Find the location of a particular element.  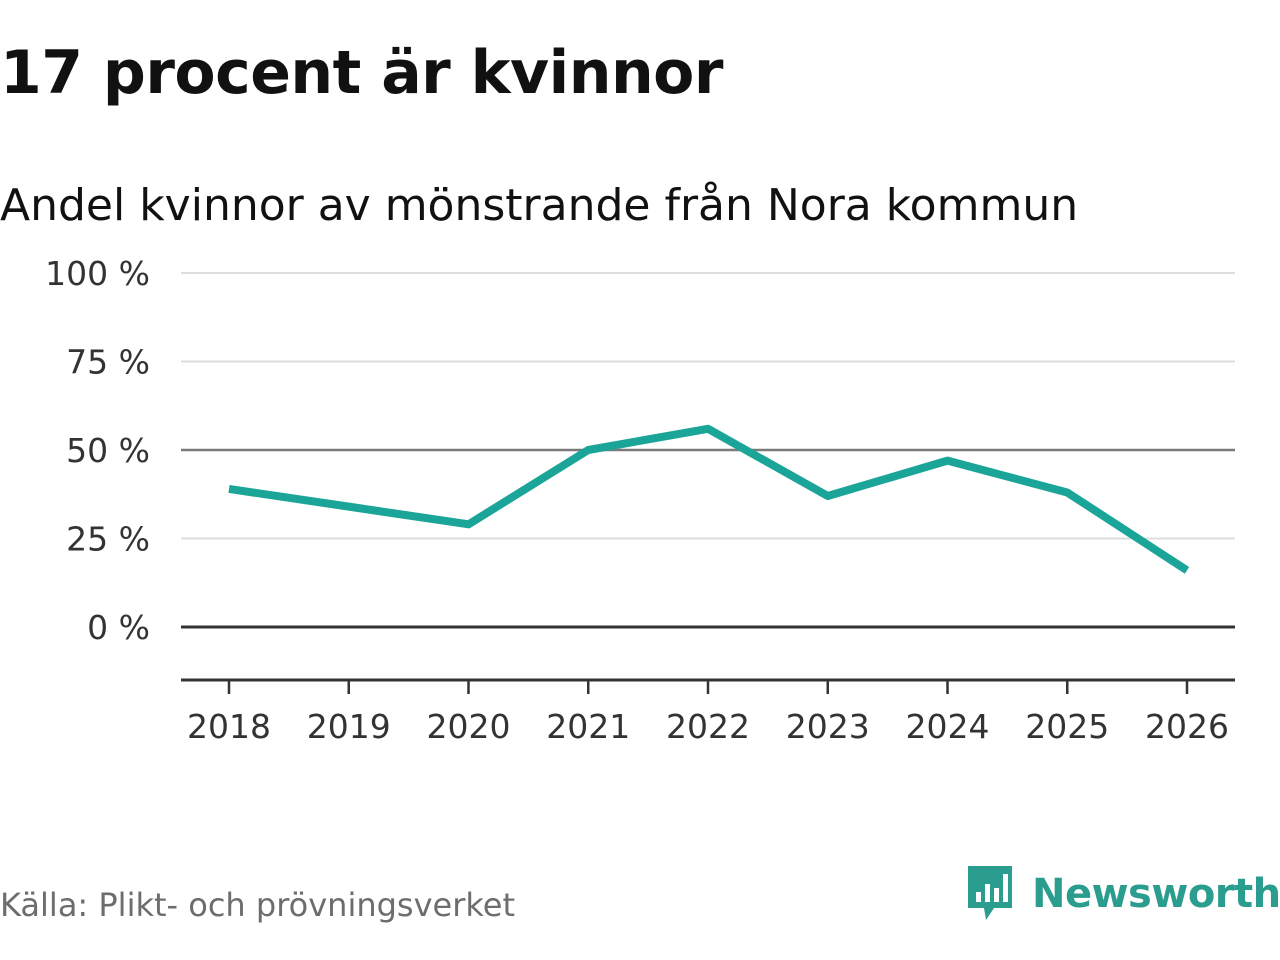

chart-title: 17 procent är kvinnor is located at coordinates (361, 73).